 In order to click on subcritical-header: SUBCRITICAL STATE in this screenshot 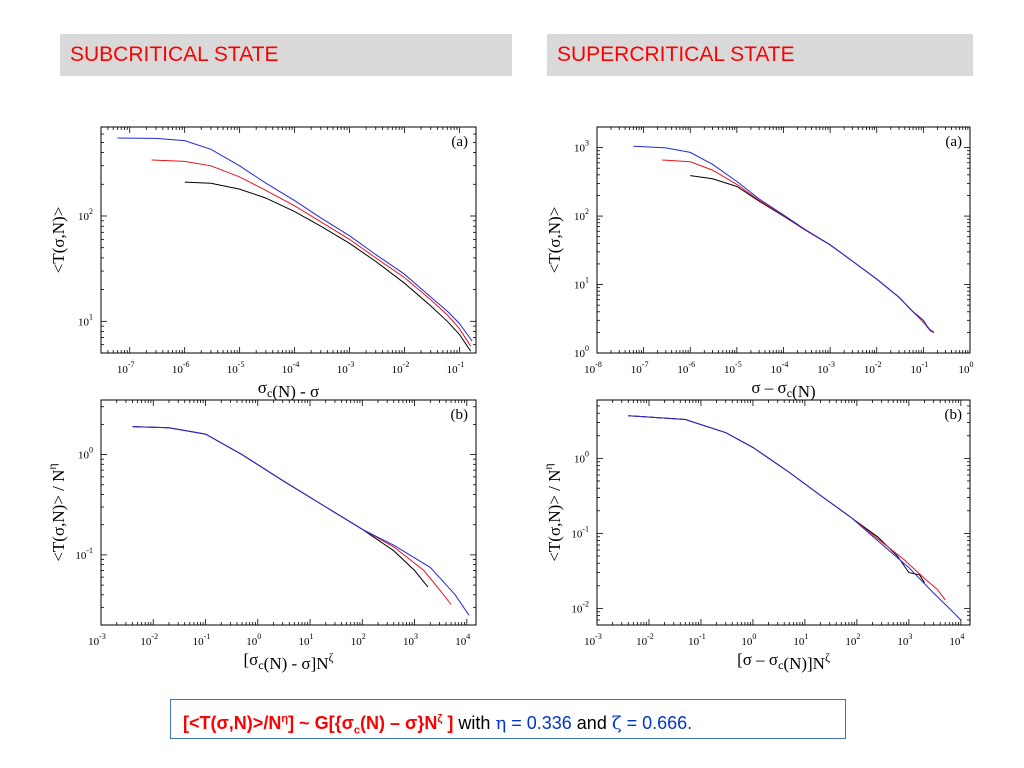, I will do `click(286, 55)`.